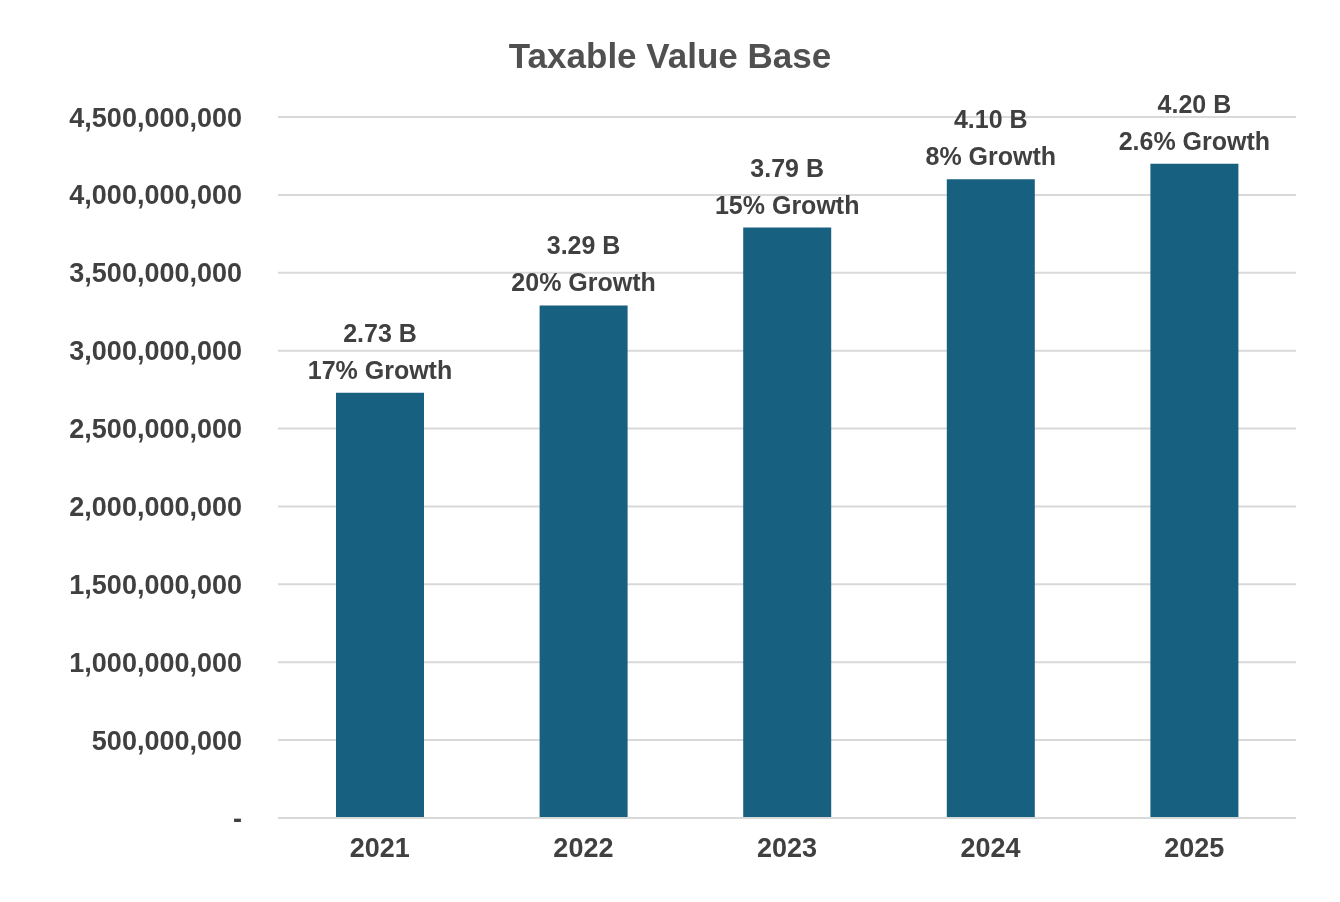 This screenshot has height=902, width=1340. I want to click on data-label: 3.79 B 15% Growth, so click(787, 186).